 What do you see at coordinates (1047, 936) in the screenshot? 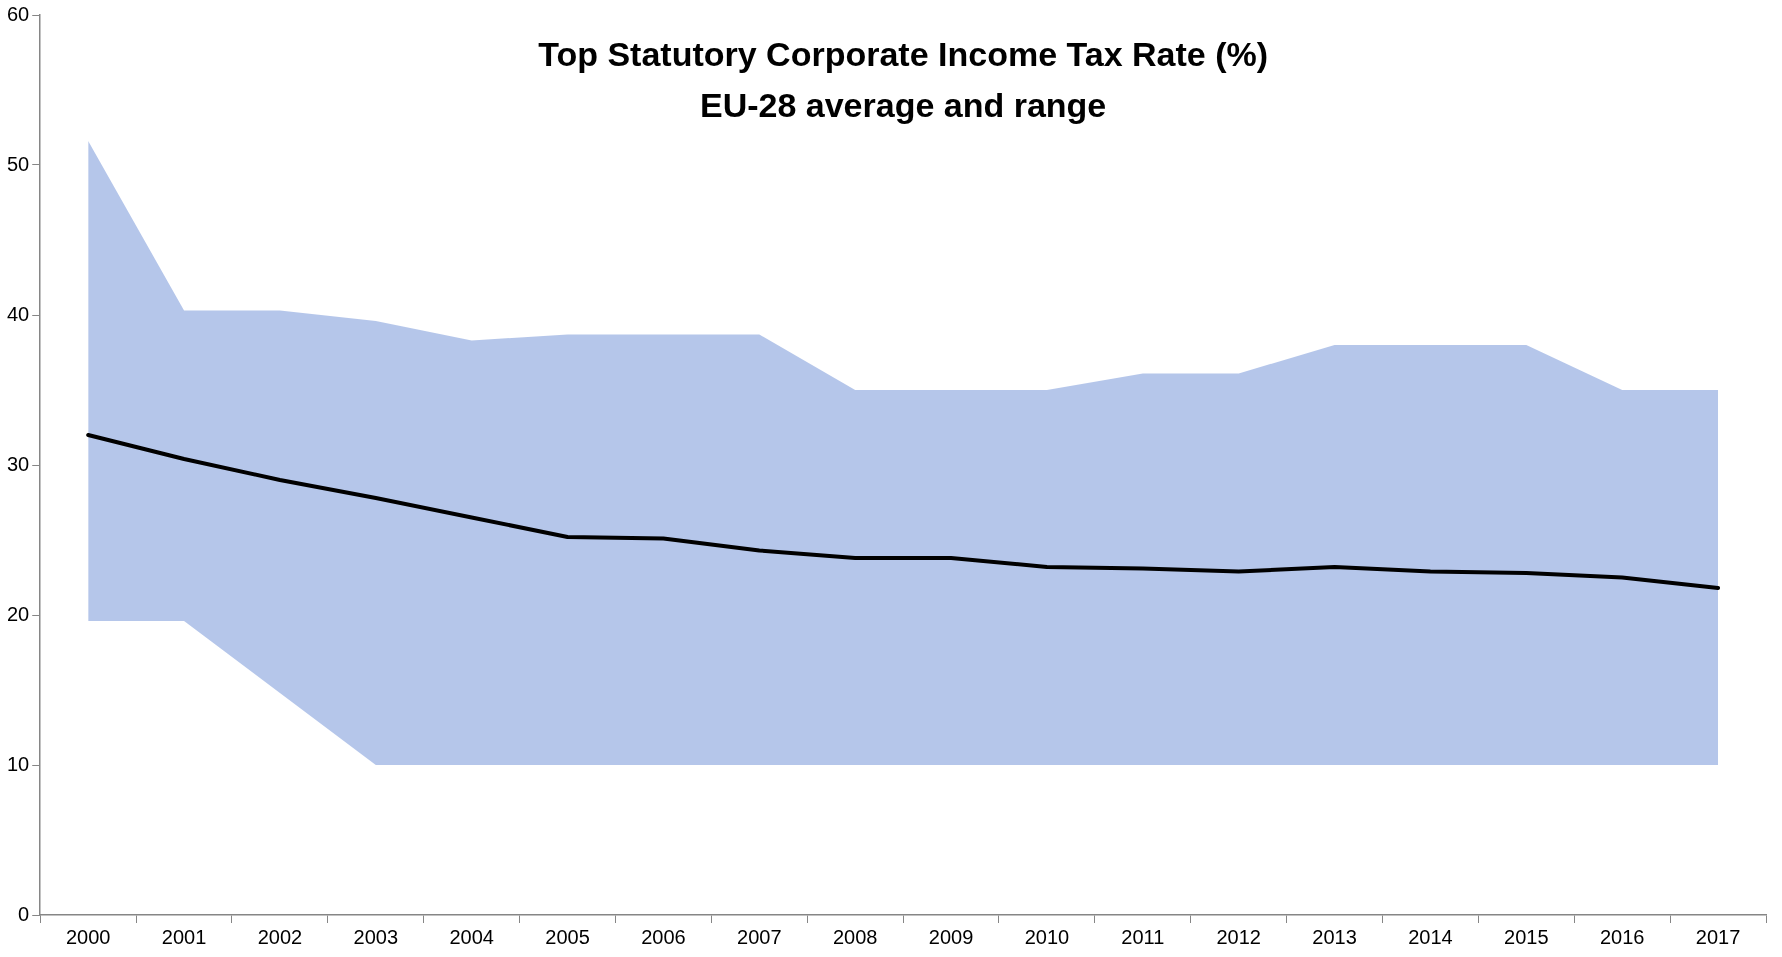
I see `x-tick-label: 2010` at bounding box center [1047, 936].